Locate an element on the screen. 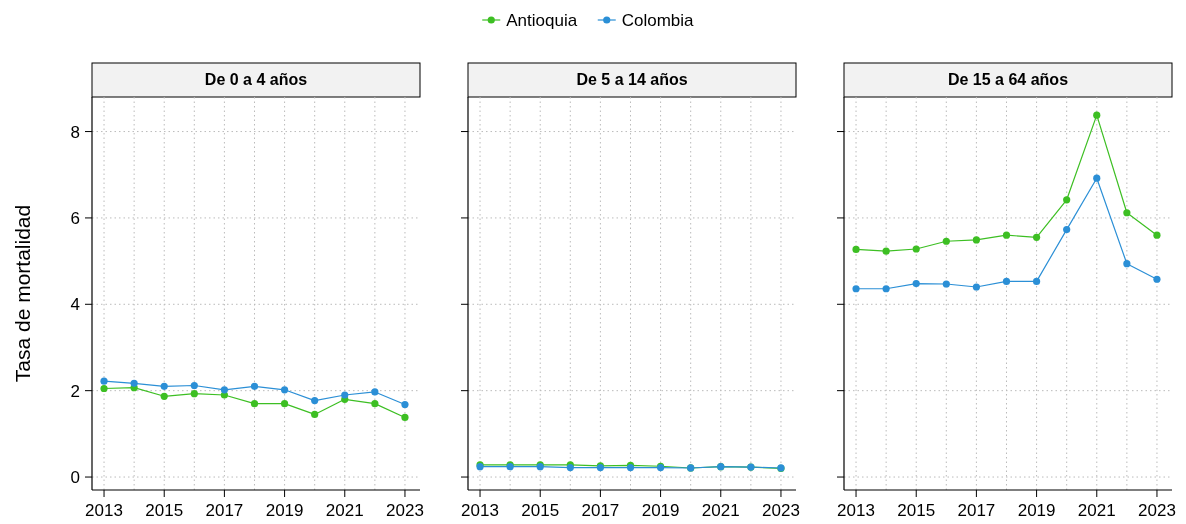  y-tick-label: 2 is located at coordinates (75, 391).